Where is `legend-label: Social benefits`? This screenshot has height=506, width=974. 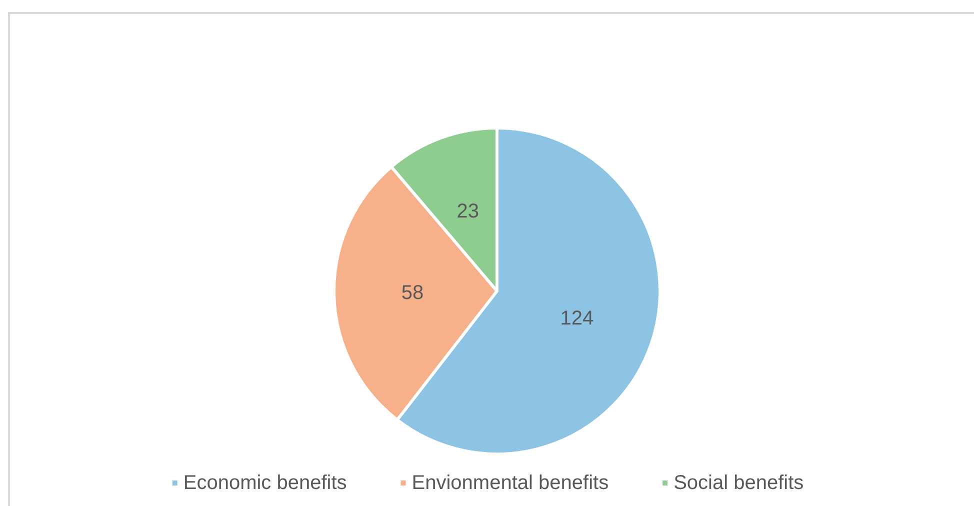
legend-label: Social benefits is located at coordinates (739, 483).